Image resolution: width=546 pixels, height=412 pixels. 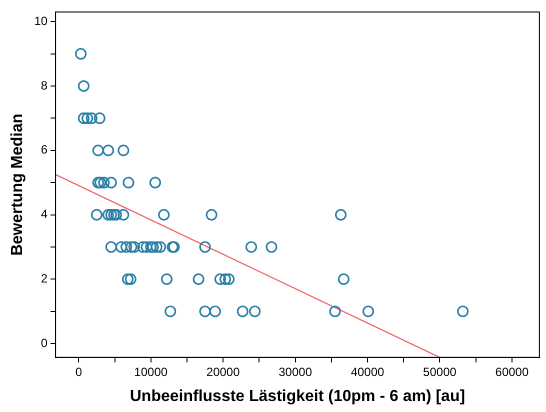 I want to click on x-axis-title: Unbeeinflusste Lästigkeit (10pm - 6 am) [au], so click(x=298, y=396).